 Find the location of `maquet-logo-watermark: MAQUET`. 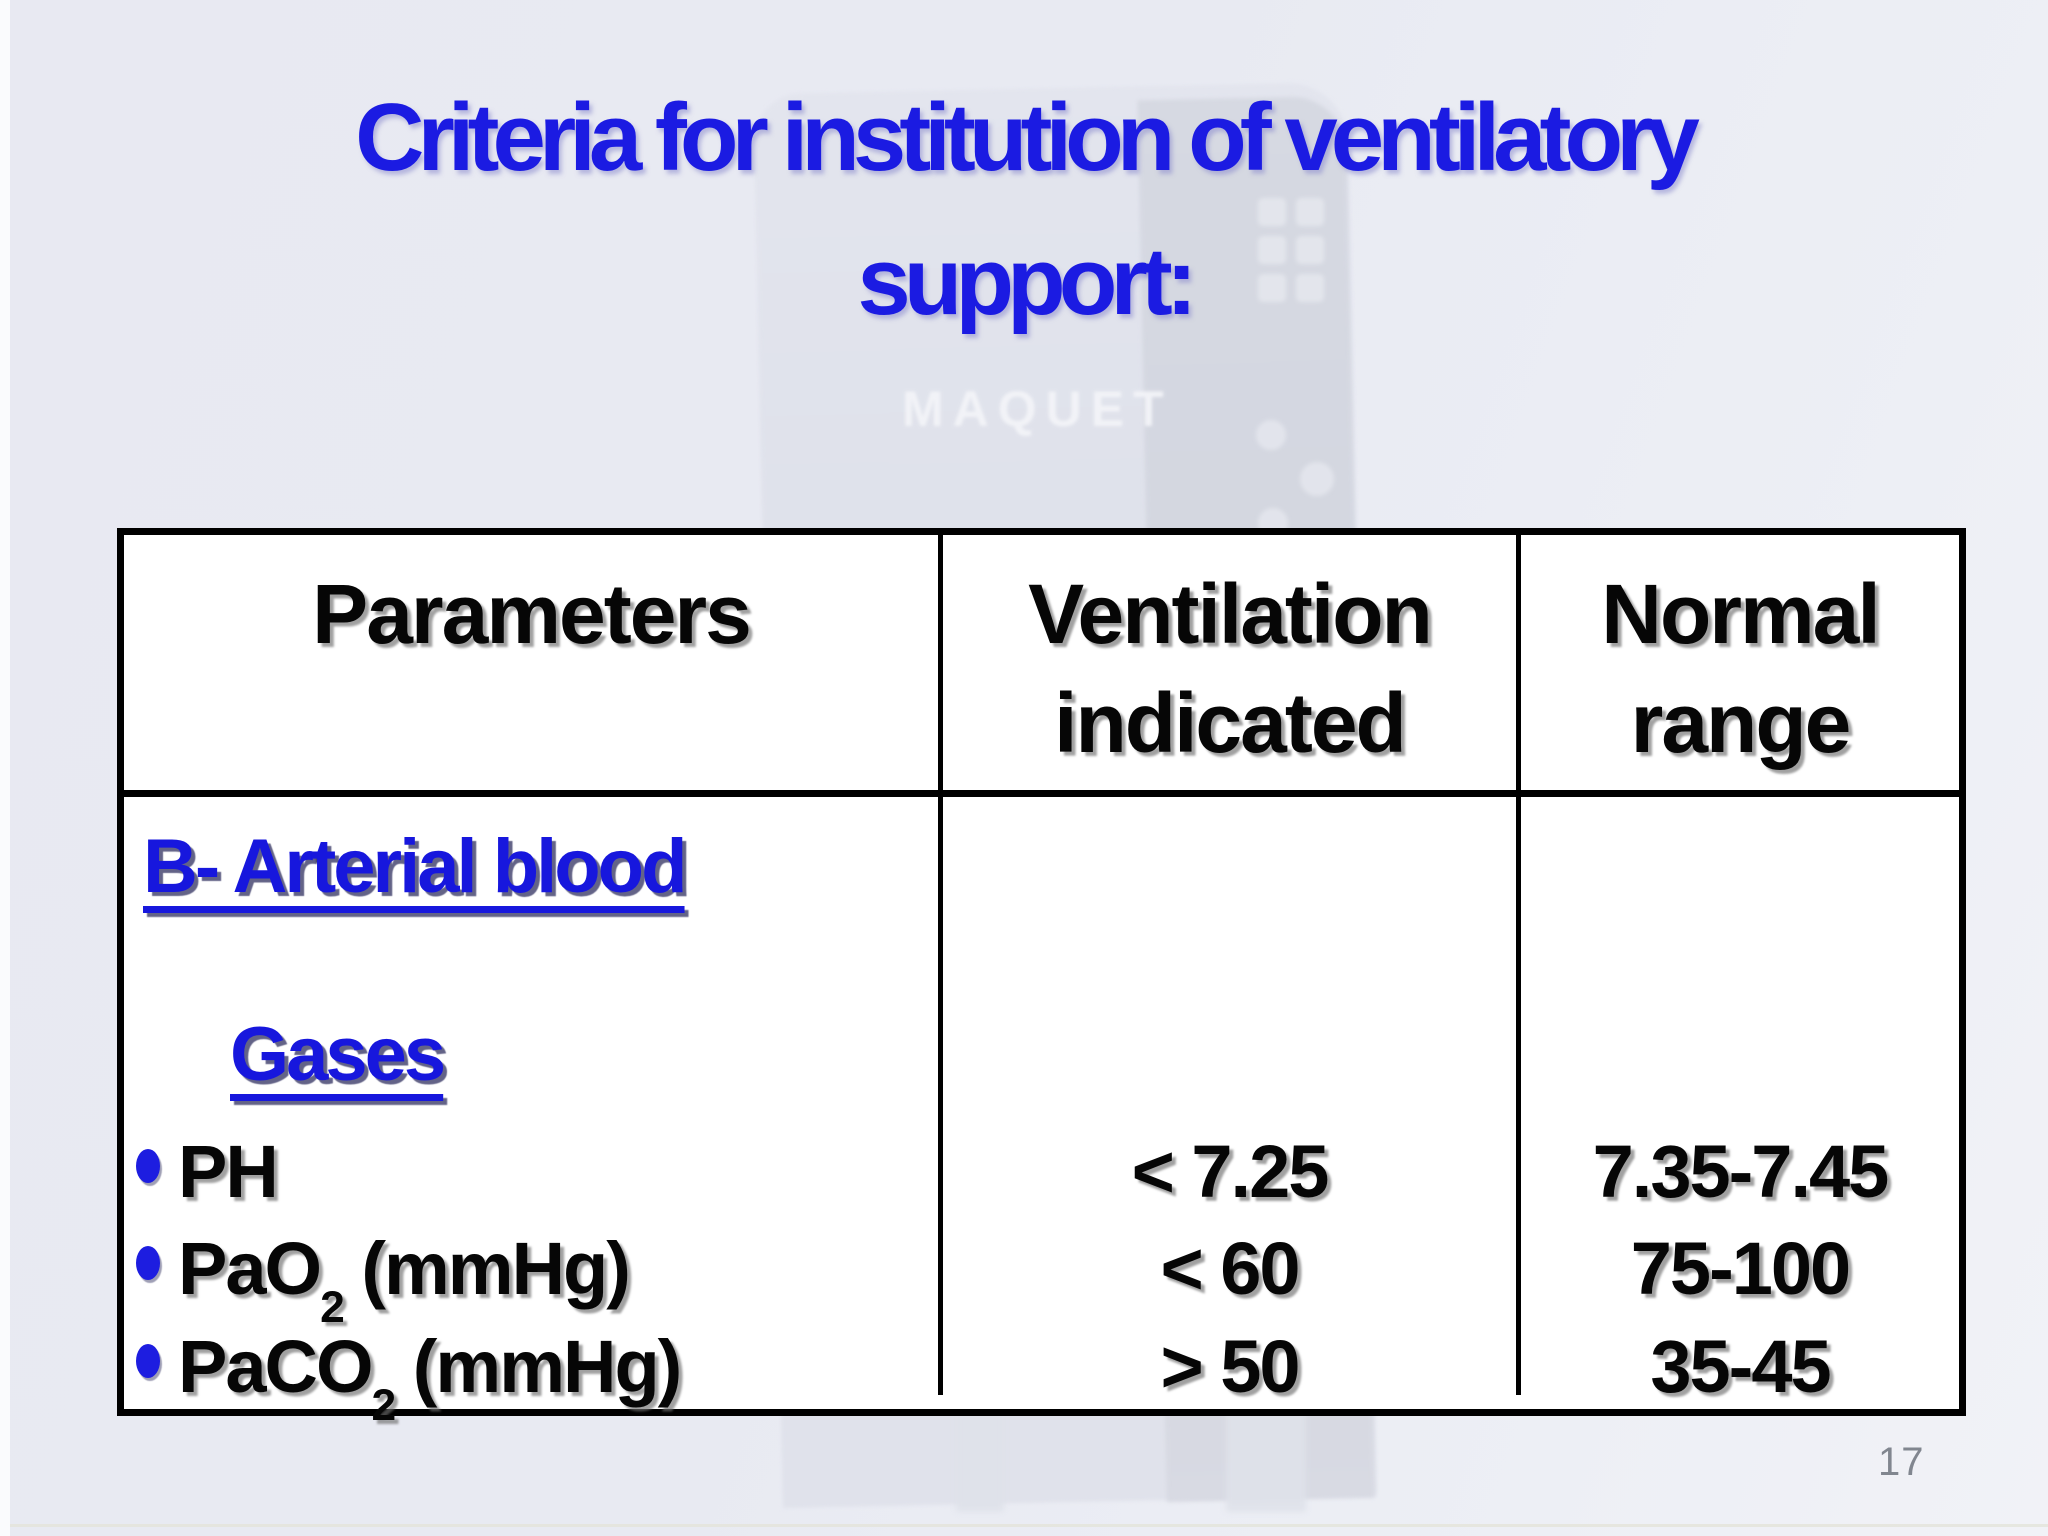

maquet-logo-watermark: MAQUET is located at coordinates (1037, 409).